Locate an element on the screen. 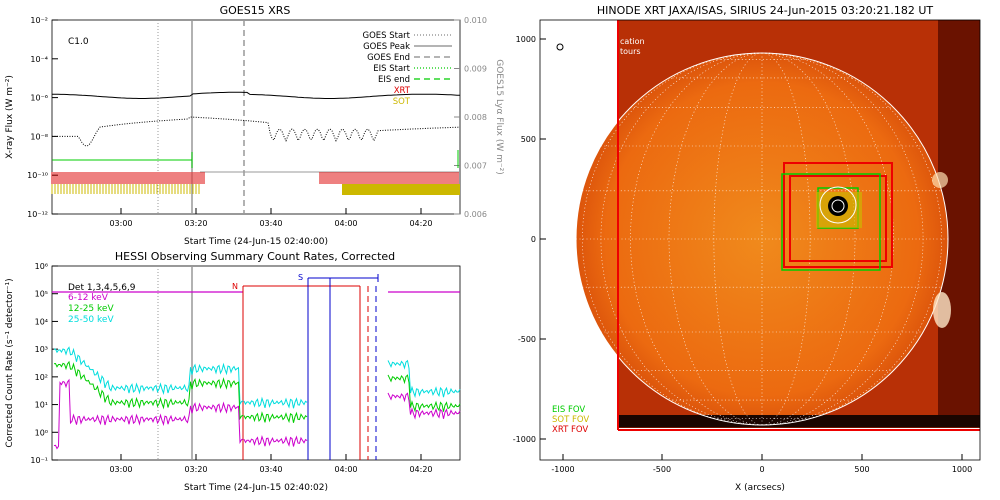 This screenshot has width=1000, height=500. hessi-ytick-label: 10¹ is located at coordinates (41, 405).